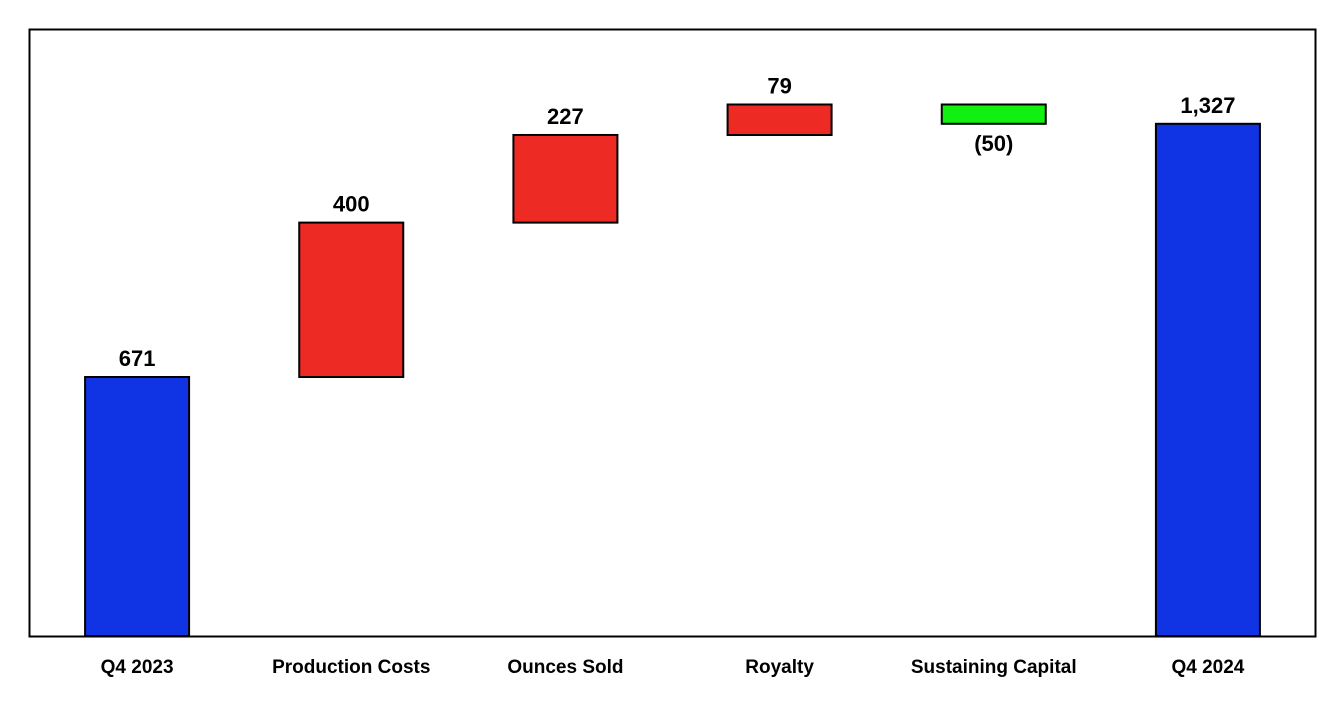 Image resolution: width=1344 pixels, height=706 pixels. I want to click on value-label-q4-2024: 1,327, so click(1207, 105).